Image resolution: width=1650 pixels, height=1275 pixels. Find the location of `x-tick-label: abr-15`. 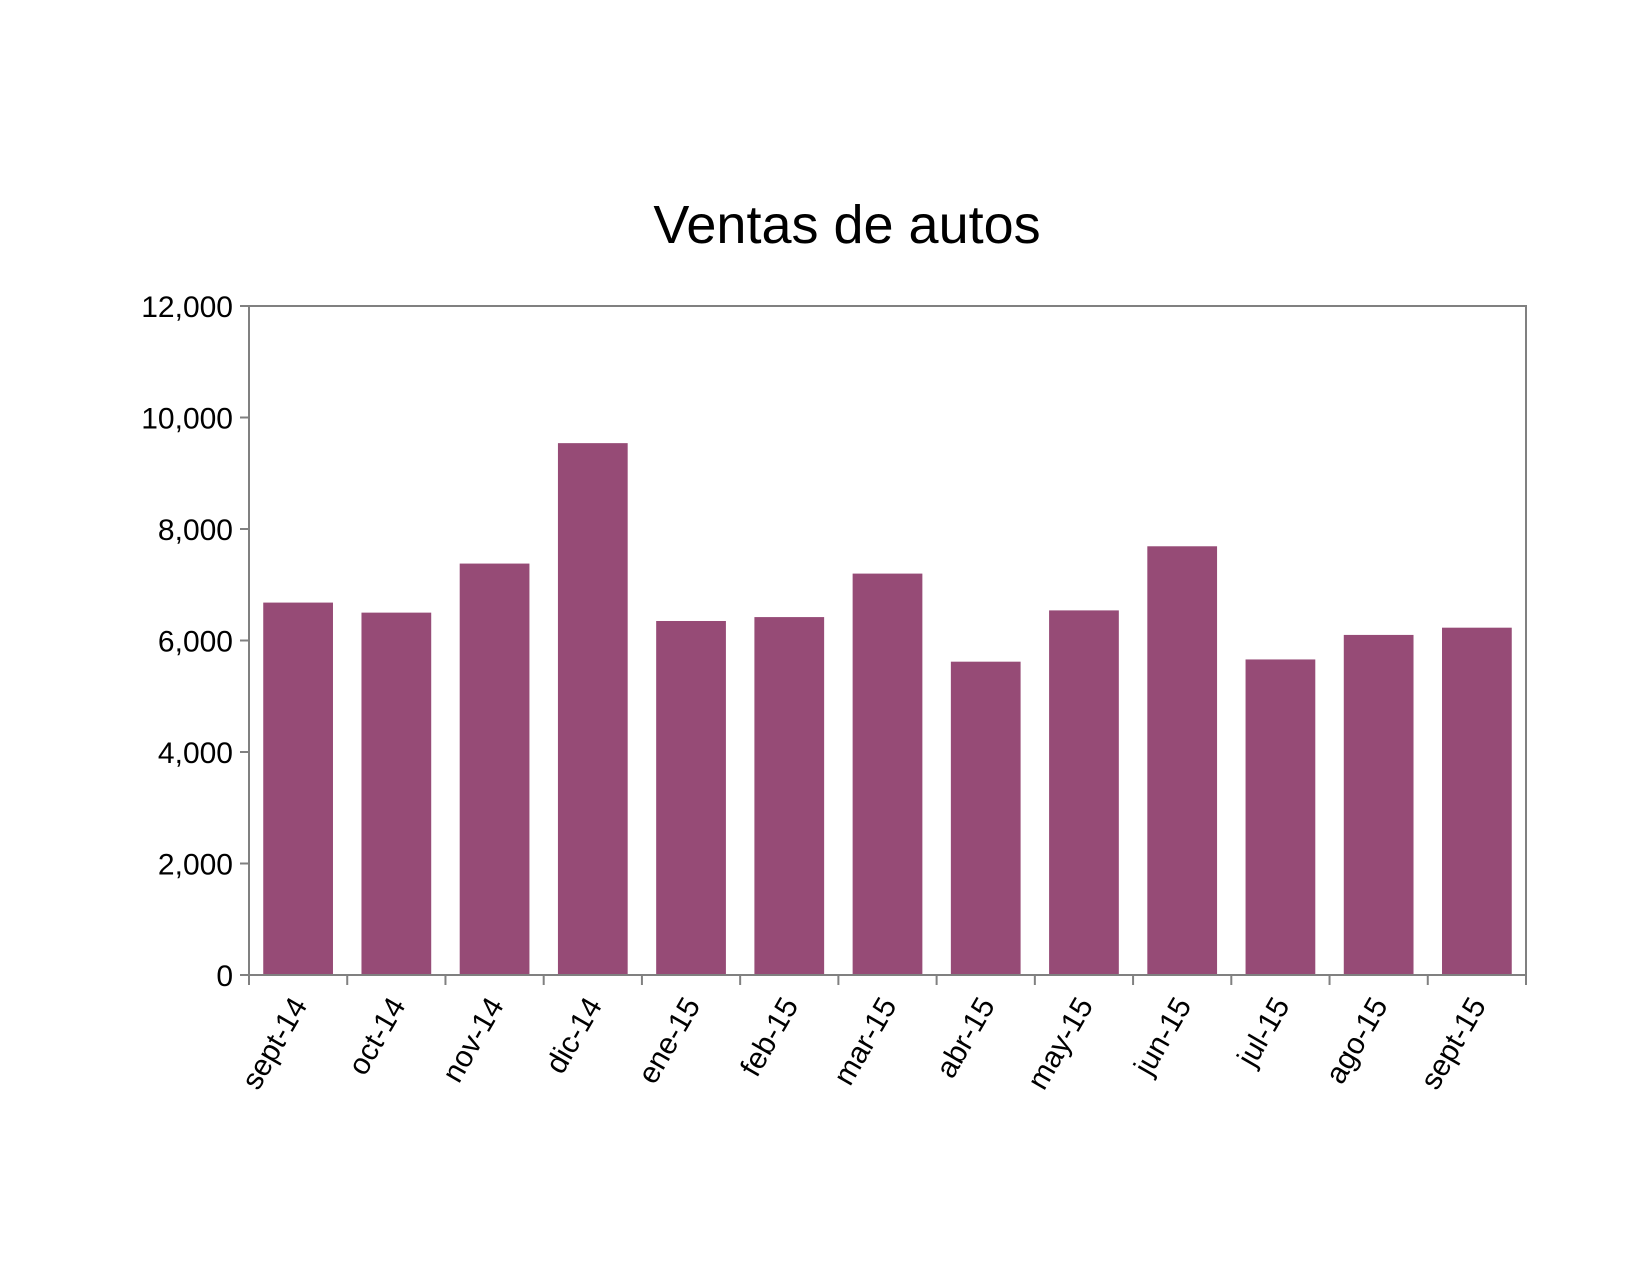

x-tick-label: abr-15 is located at coordinates (966, 1038).